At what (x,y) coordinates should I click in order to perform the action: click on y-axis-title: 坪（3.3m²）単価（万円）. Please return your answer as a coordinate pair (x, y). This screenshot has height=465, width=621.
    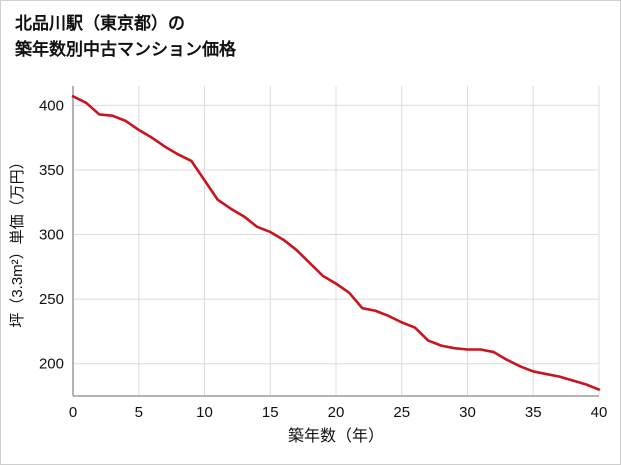
    Looking at the image, I should click on (17, 240).